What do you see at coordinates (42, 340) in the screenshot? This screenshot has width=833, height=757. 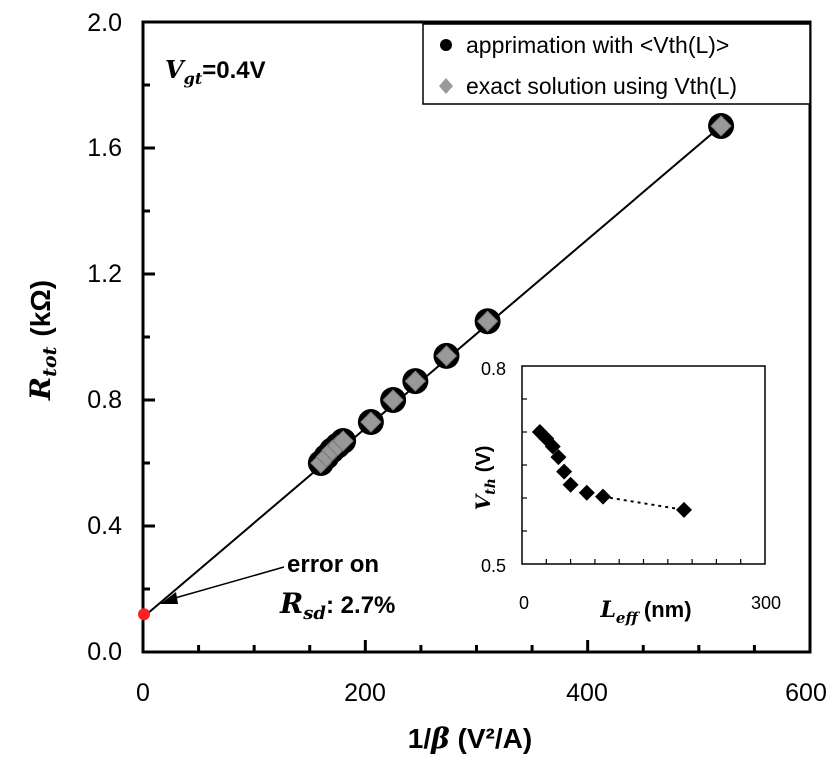 I see `y-axis-title: Rtot(kΩ)` at bounding box center [42, 340].